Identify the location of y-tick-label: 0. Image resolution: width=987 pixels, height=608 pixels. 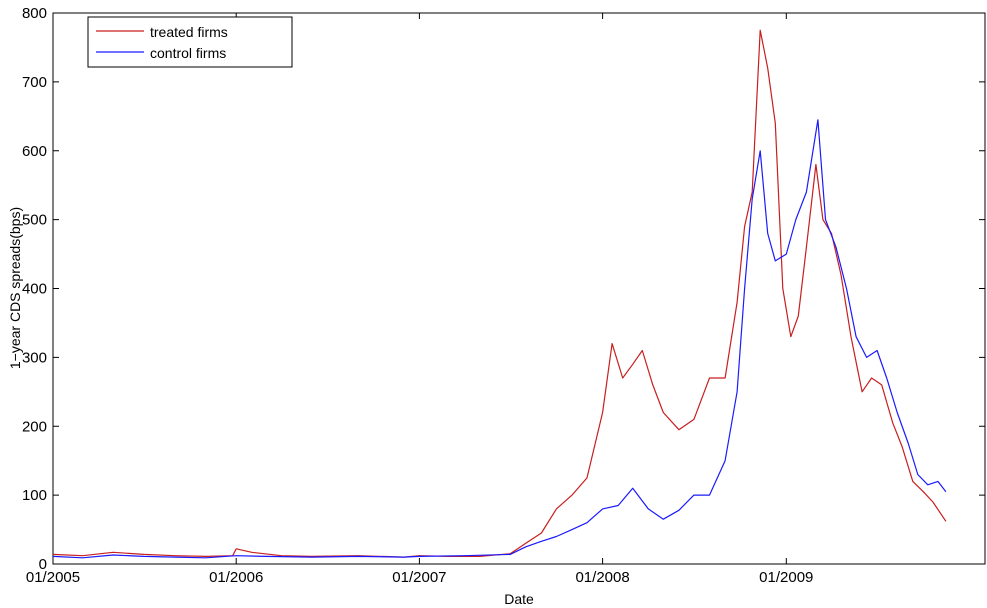
(43, 564).